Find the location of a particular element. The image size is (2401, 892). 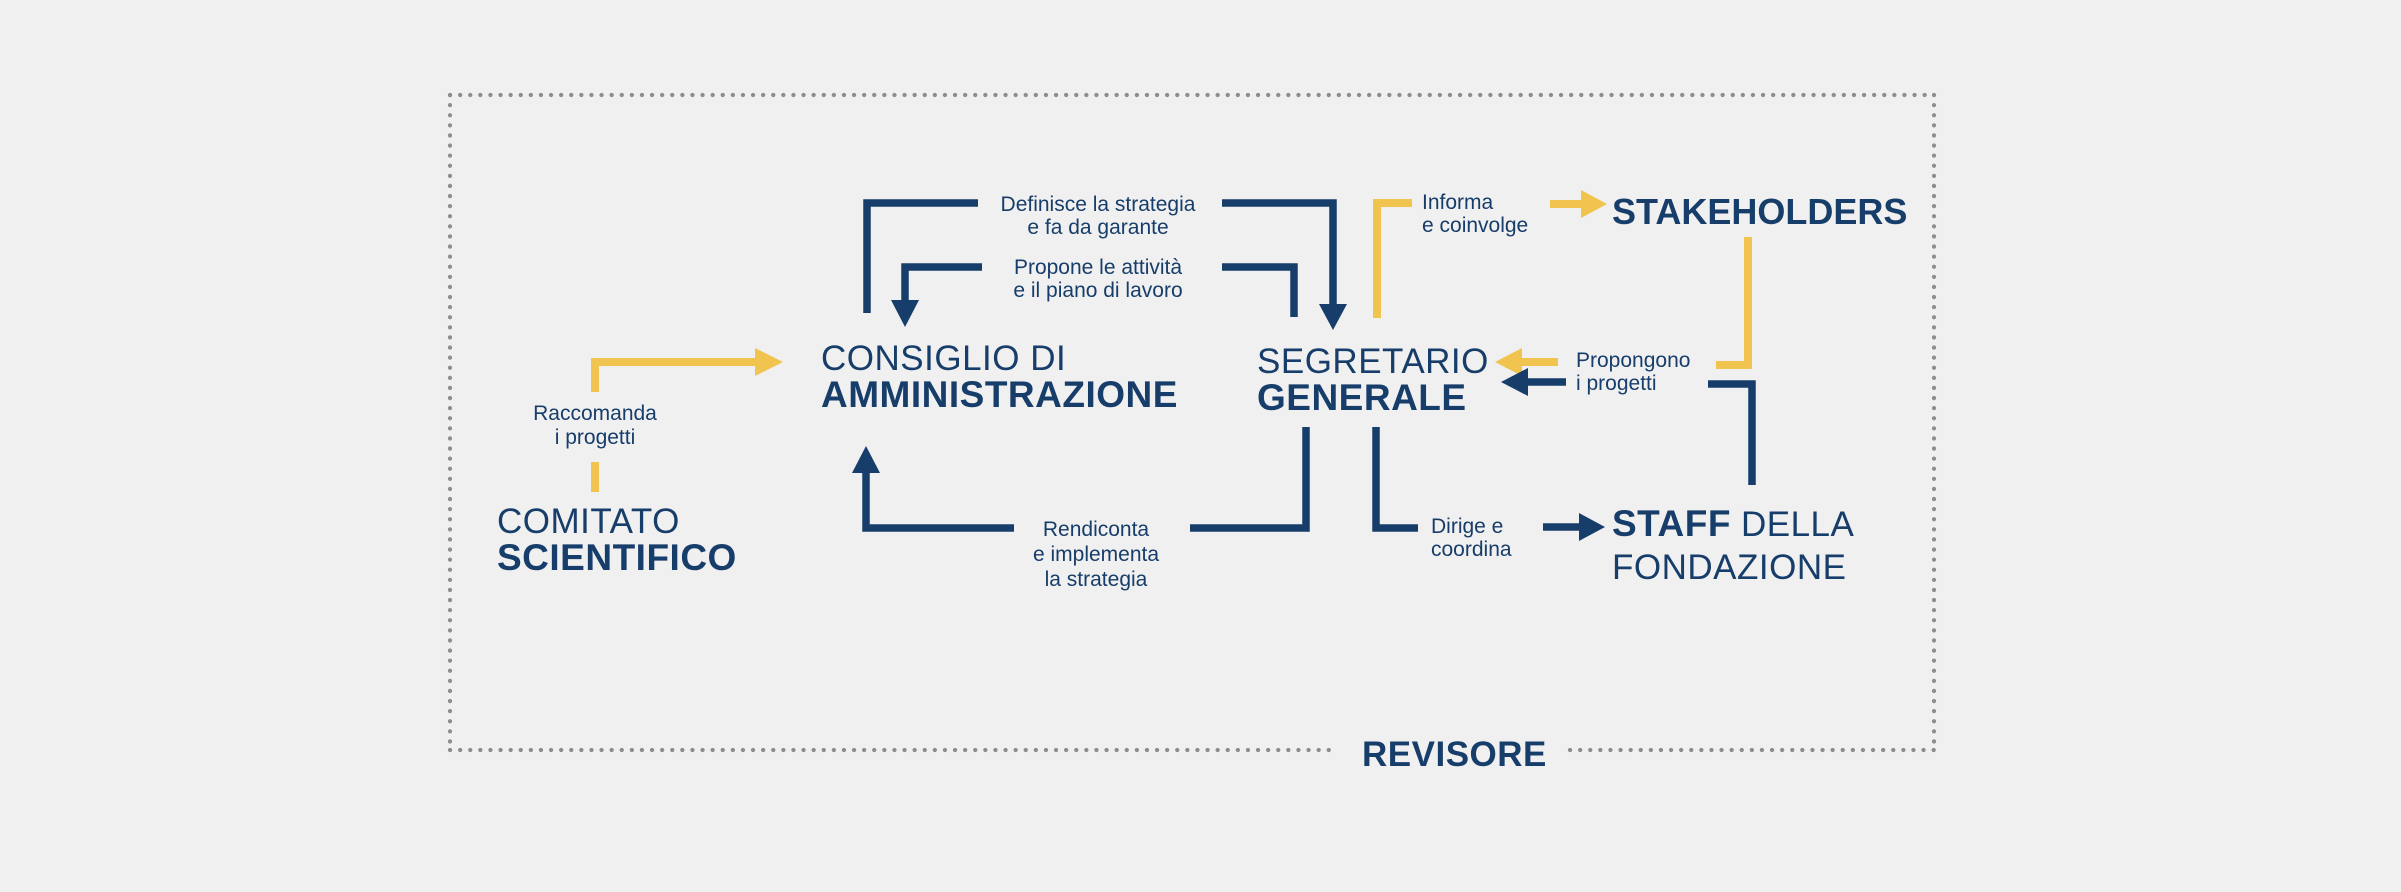

node-staff-line2: FONDAZIONE is located at coordinates (1729, 567).